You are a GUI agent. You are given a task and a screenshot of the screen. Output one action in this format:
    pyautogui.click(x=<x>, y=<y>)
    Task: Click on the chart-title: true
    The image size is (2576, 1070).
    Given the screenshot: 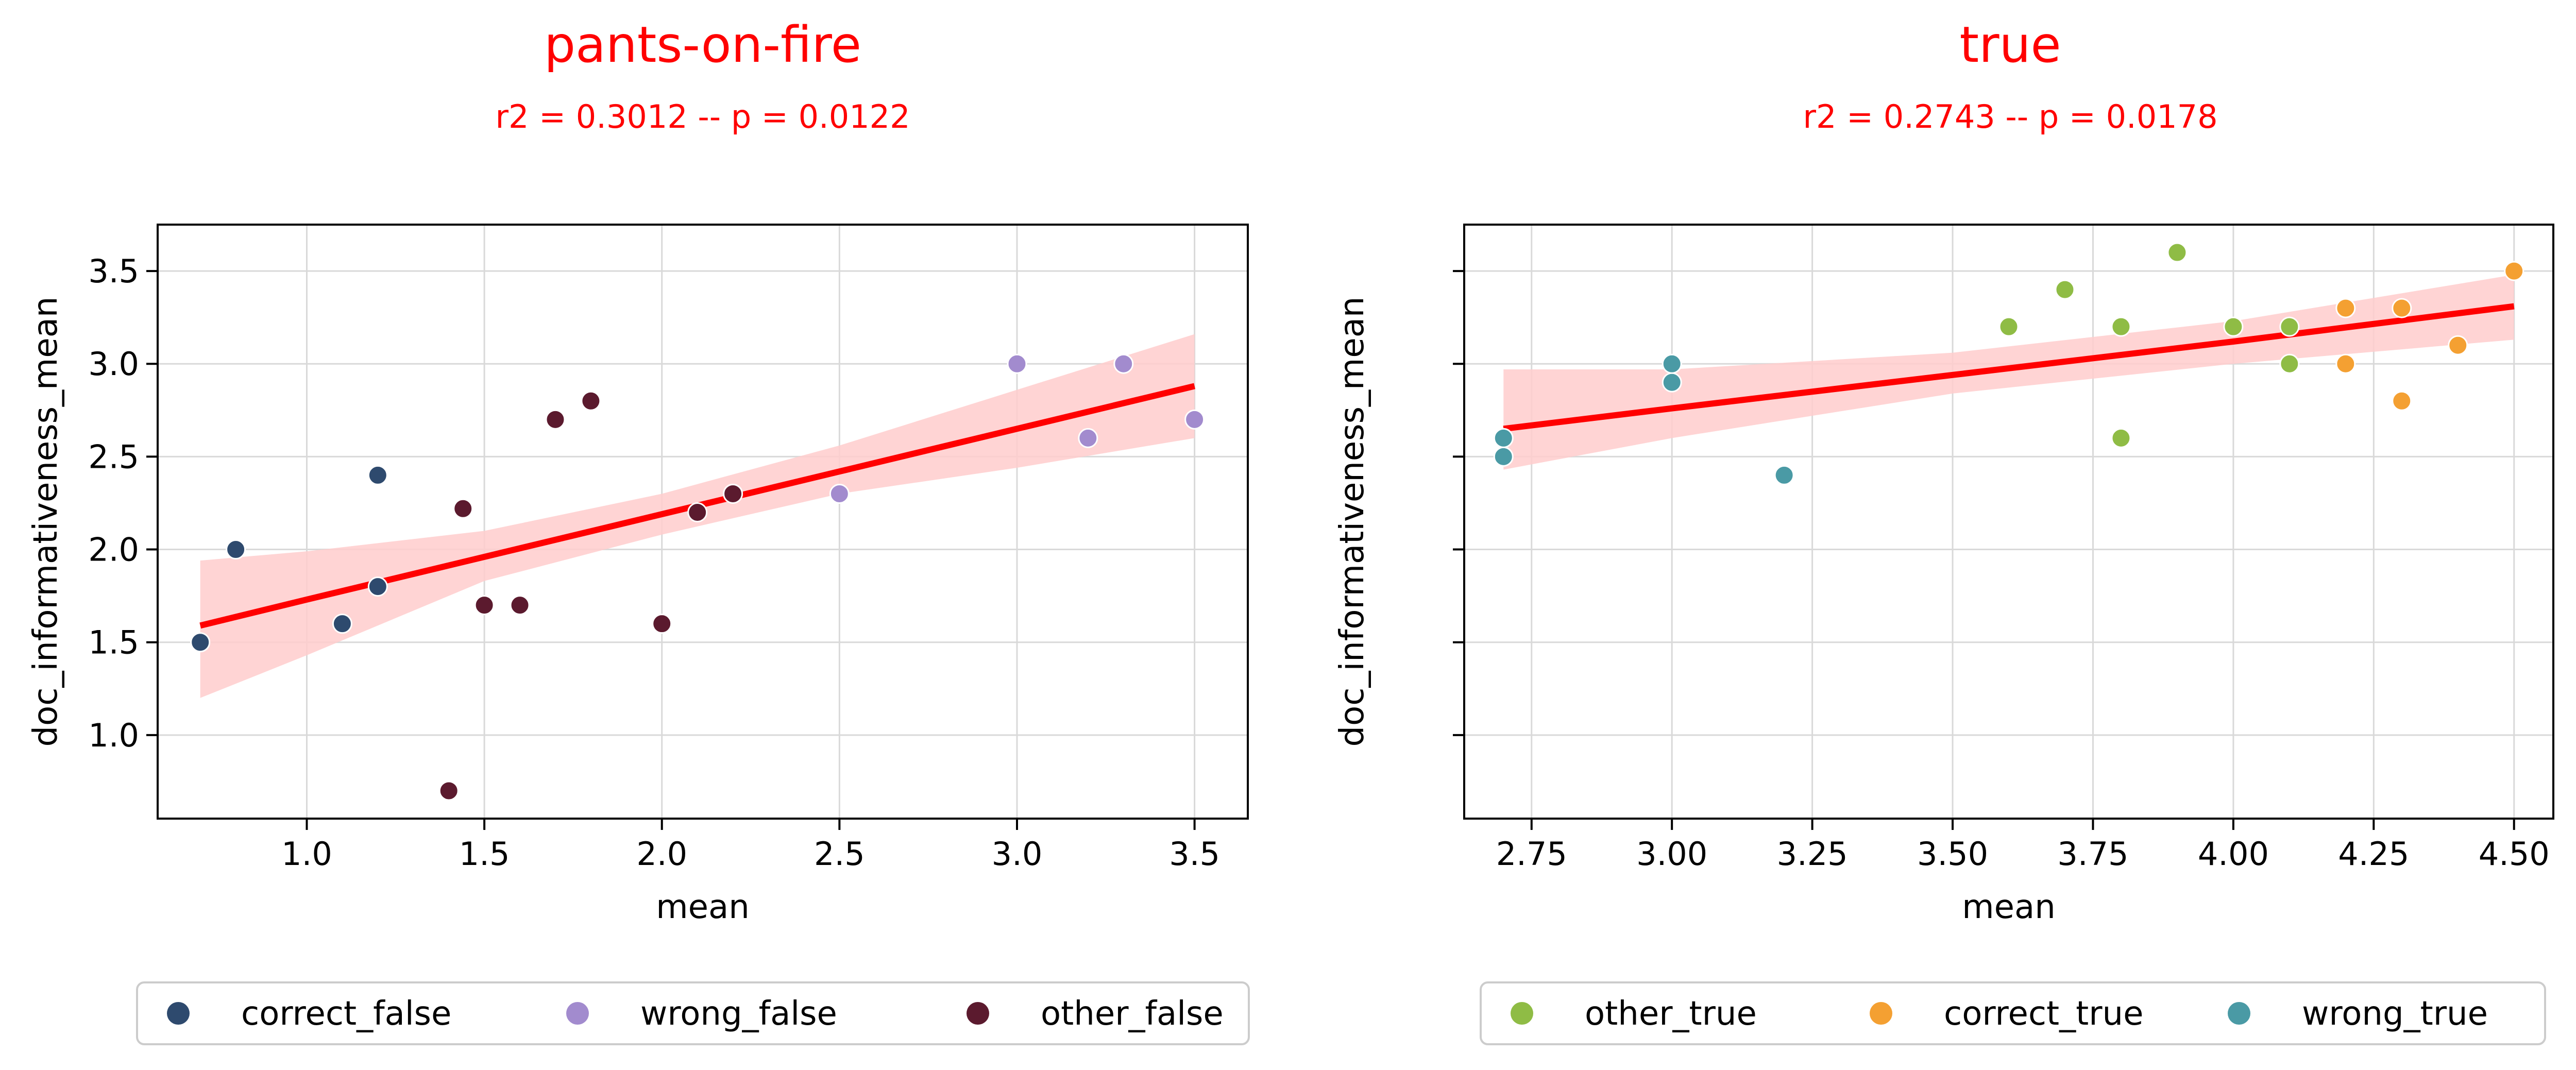 What is the action you would take?
    pyautogui.click(x=2010, y=45)
    